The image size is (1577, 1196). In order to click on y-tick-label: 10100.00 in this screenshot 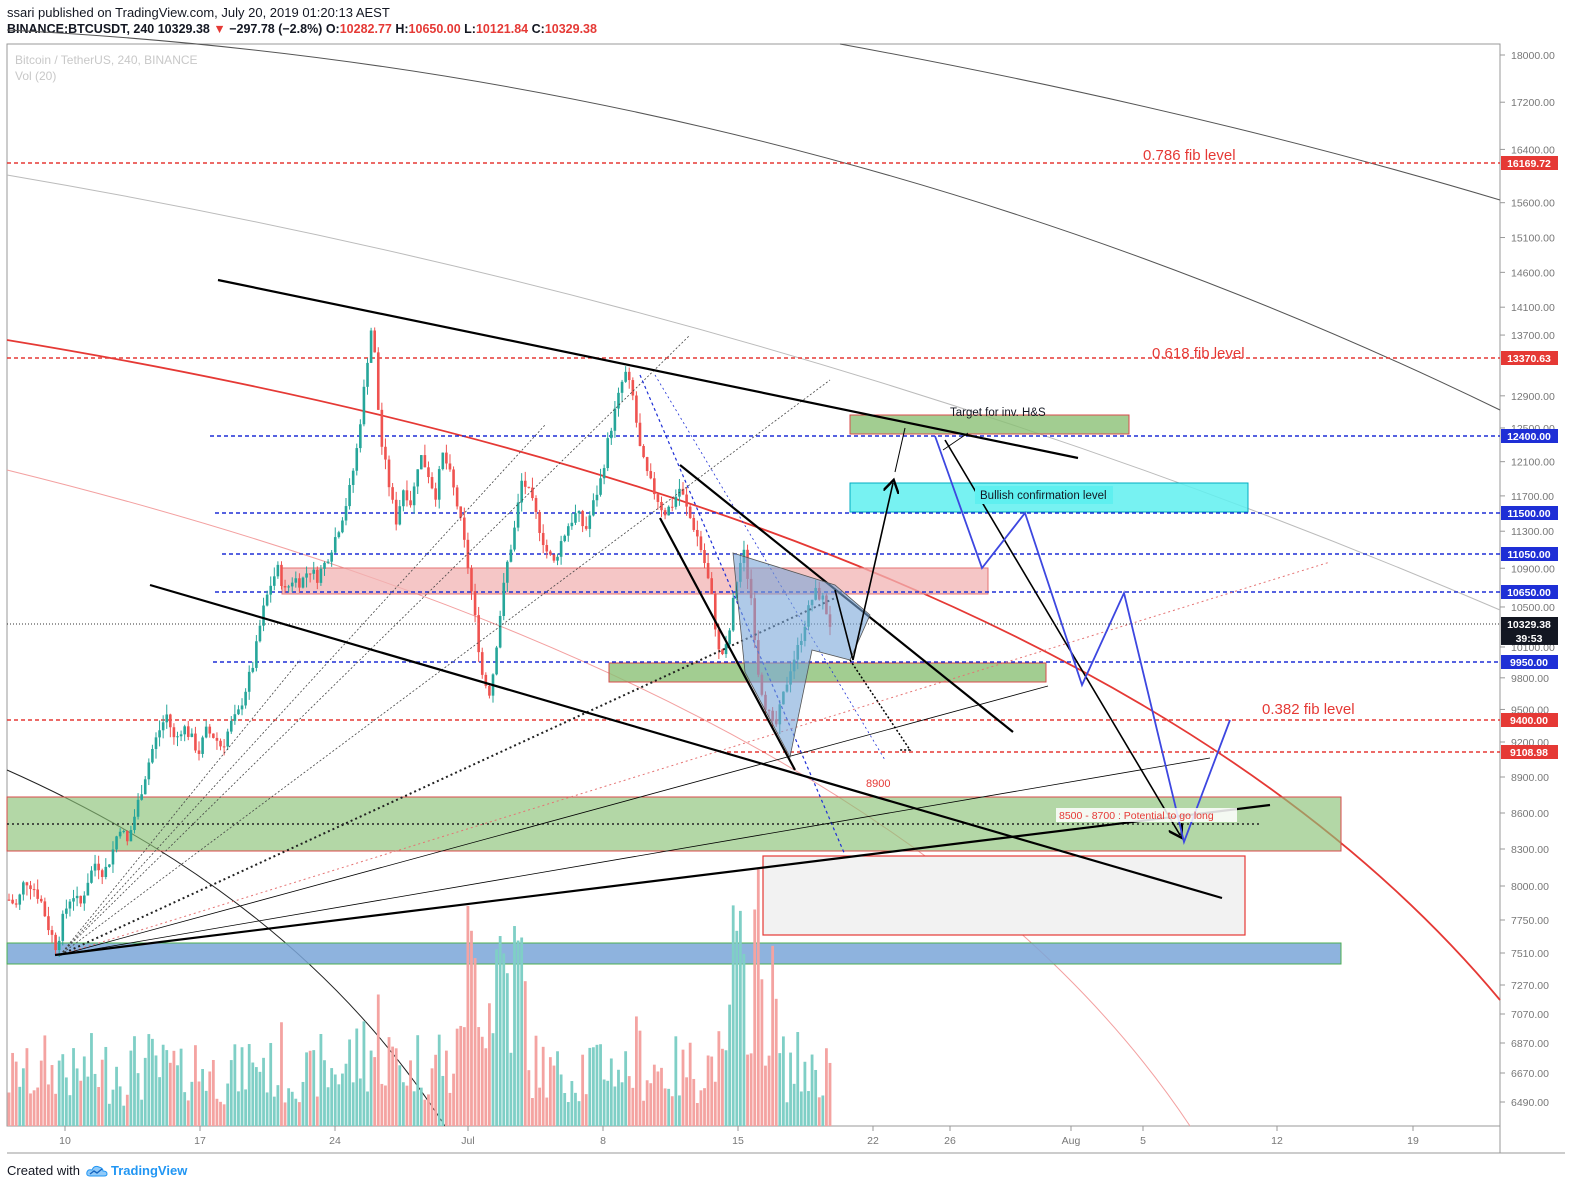, I will do `click(1533, 648)`.